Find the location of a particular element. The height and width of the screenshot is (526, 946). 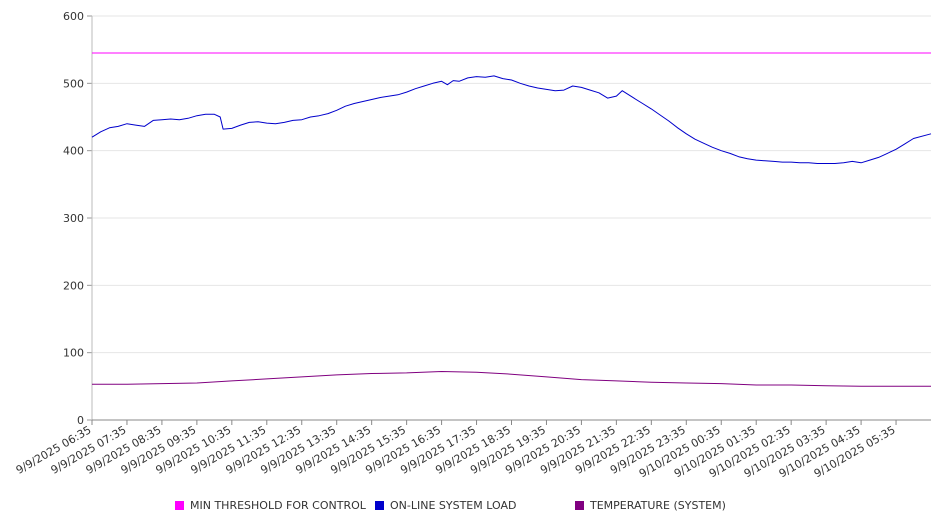

y-tick-labels: 0 100 200 300 400 500 600 is located at coordinates (73, 218).